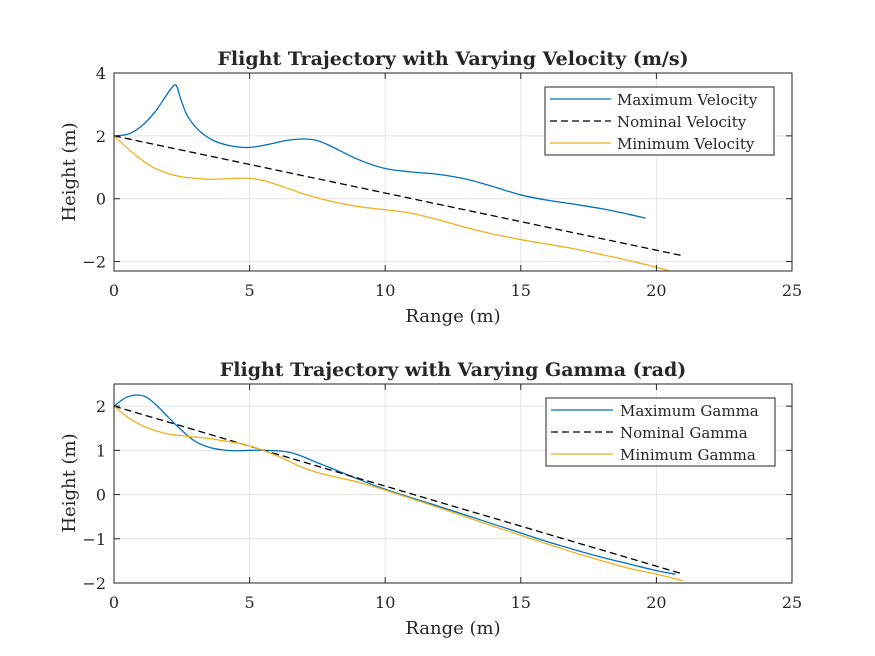  I want to click on y-tick-label: 1, so click(101, 450).